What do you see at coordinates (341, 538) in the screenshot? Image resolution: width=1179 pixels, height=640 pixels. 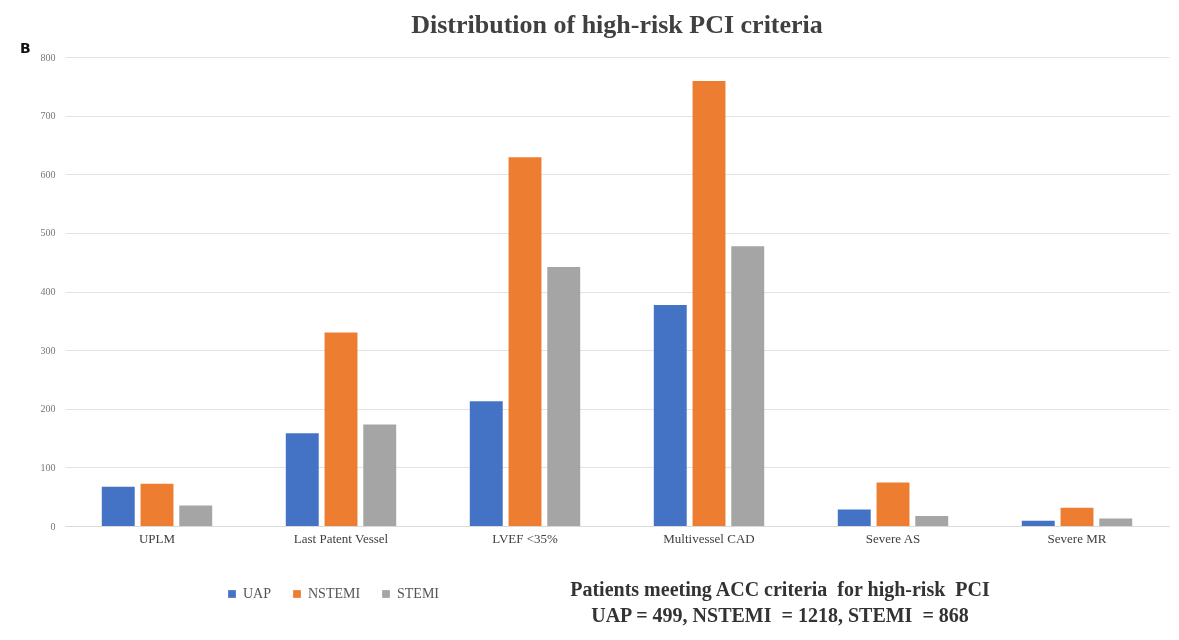 I see `x-tick-label: Last Patent Vessel` at bounding box center [341, 538].